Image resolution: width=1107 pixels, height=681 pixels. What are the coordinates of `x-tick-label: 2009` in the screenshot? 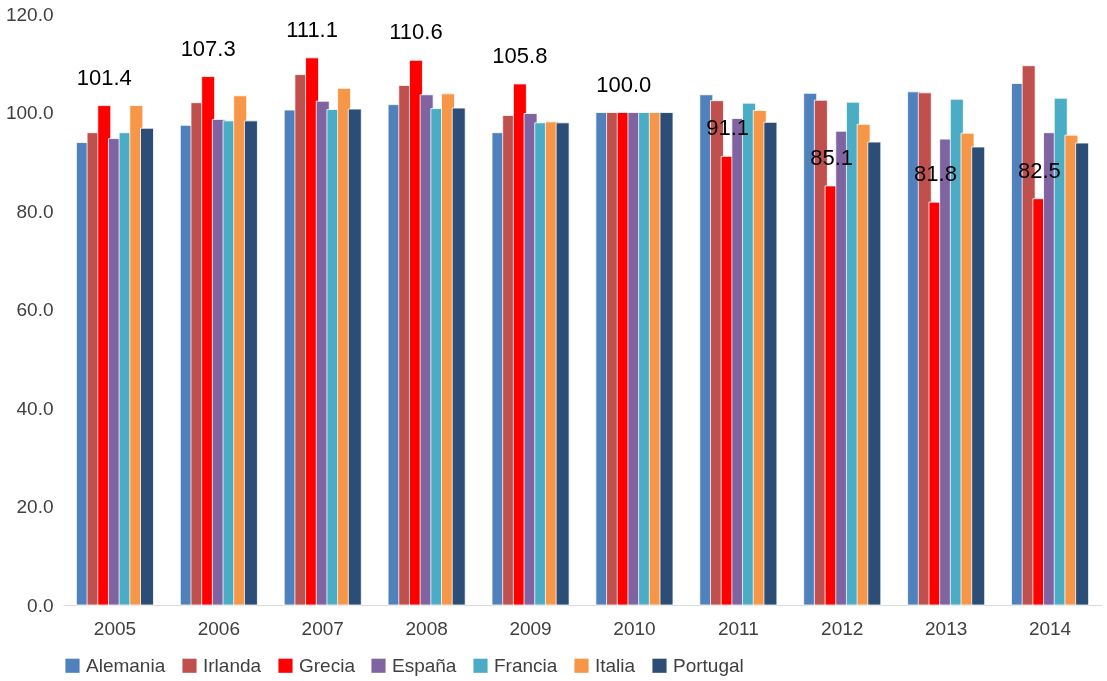 It's located at (530, 628).